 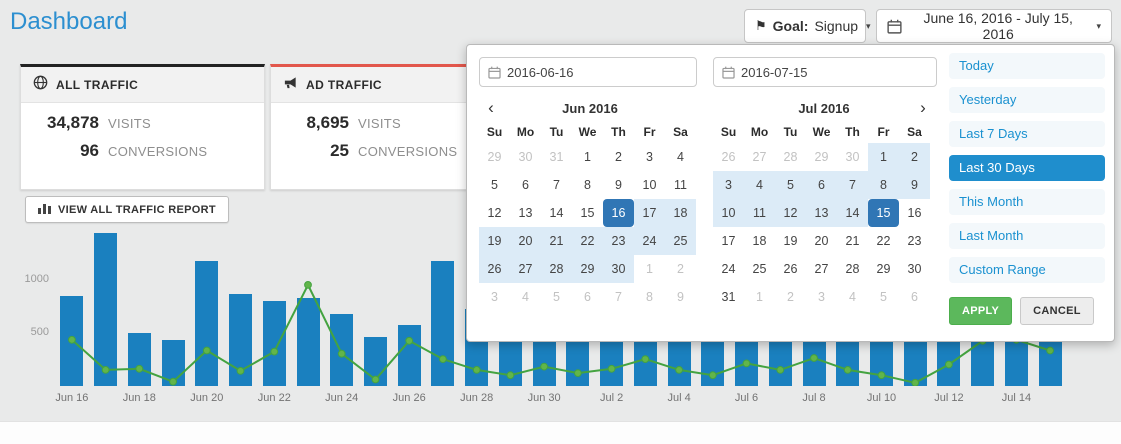 I want to click on range-option-last-month: Last Month, so click(x=1027, y=236).